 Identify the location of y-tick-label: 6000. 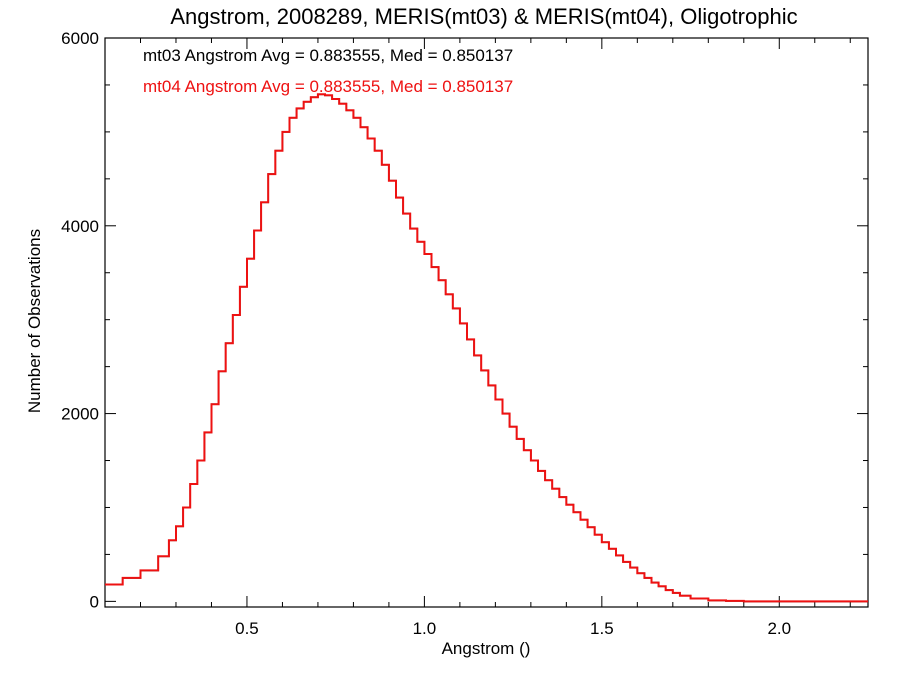
(80, 38).